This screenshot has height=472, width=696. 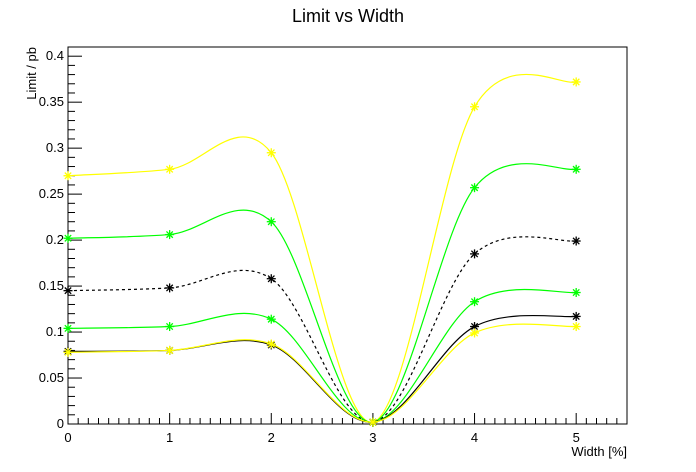 What do you see at coordinates (599, 451) in the screenshot?
I see `x-axis-title: Width [%]` at bounding box center [599, 451].